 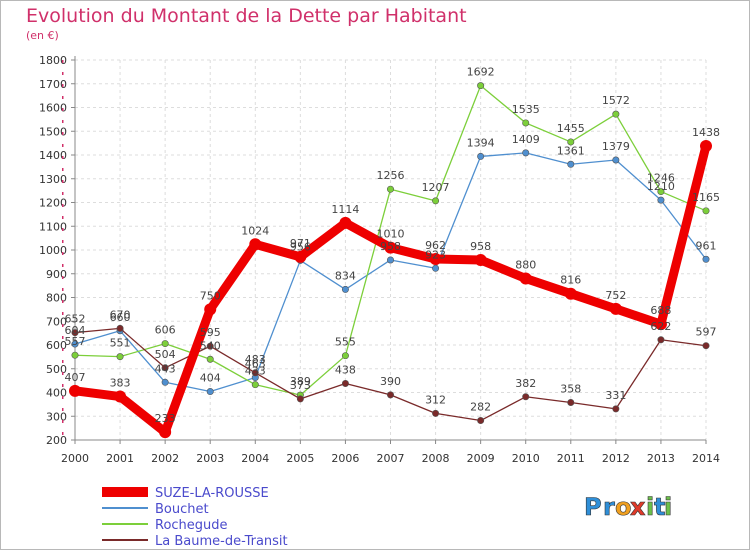 I want to click on data-label-suze-la-rousse: 752, so click(x=615, y=295).